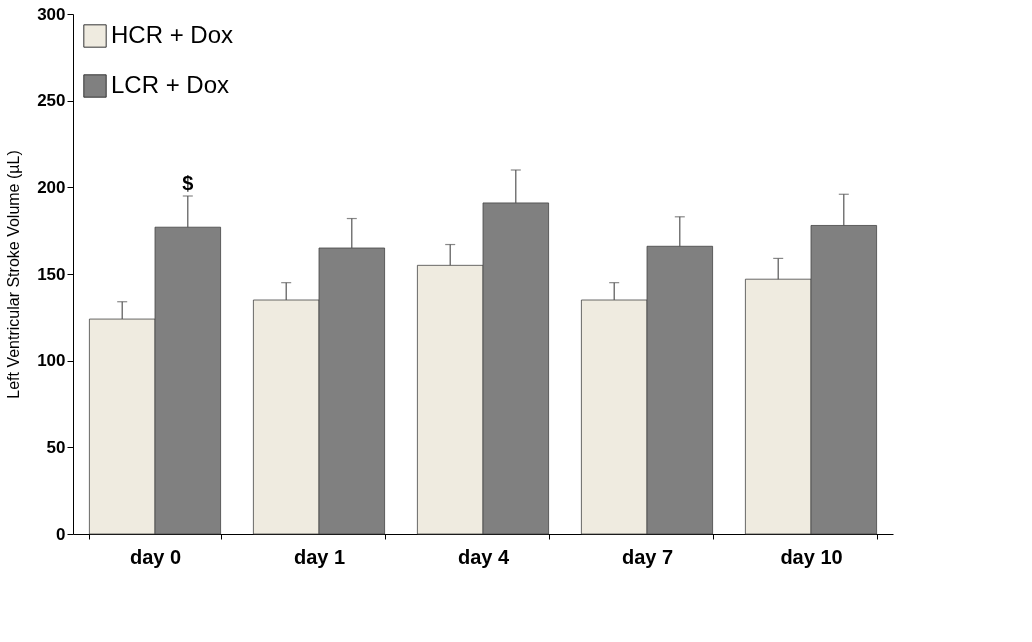 The image size is (1032, 642). What do you see at coordinates (170, 84) in the screenshot?
I see `legend-label: LCR + Dox` at bounding box center [170, 84].